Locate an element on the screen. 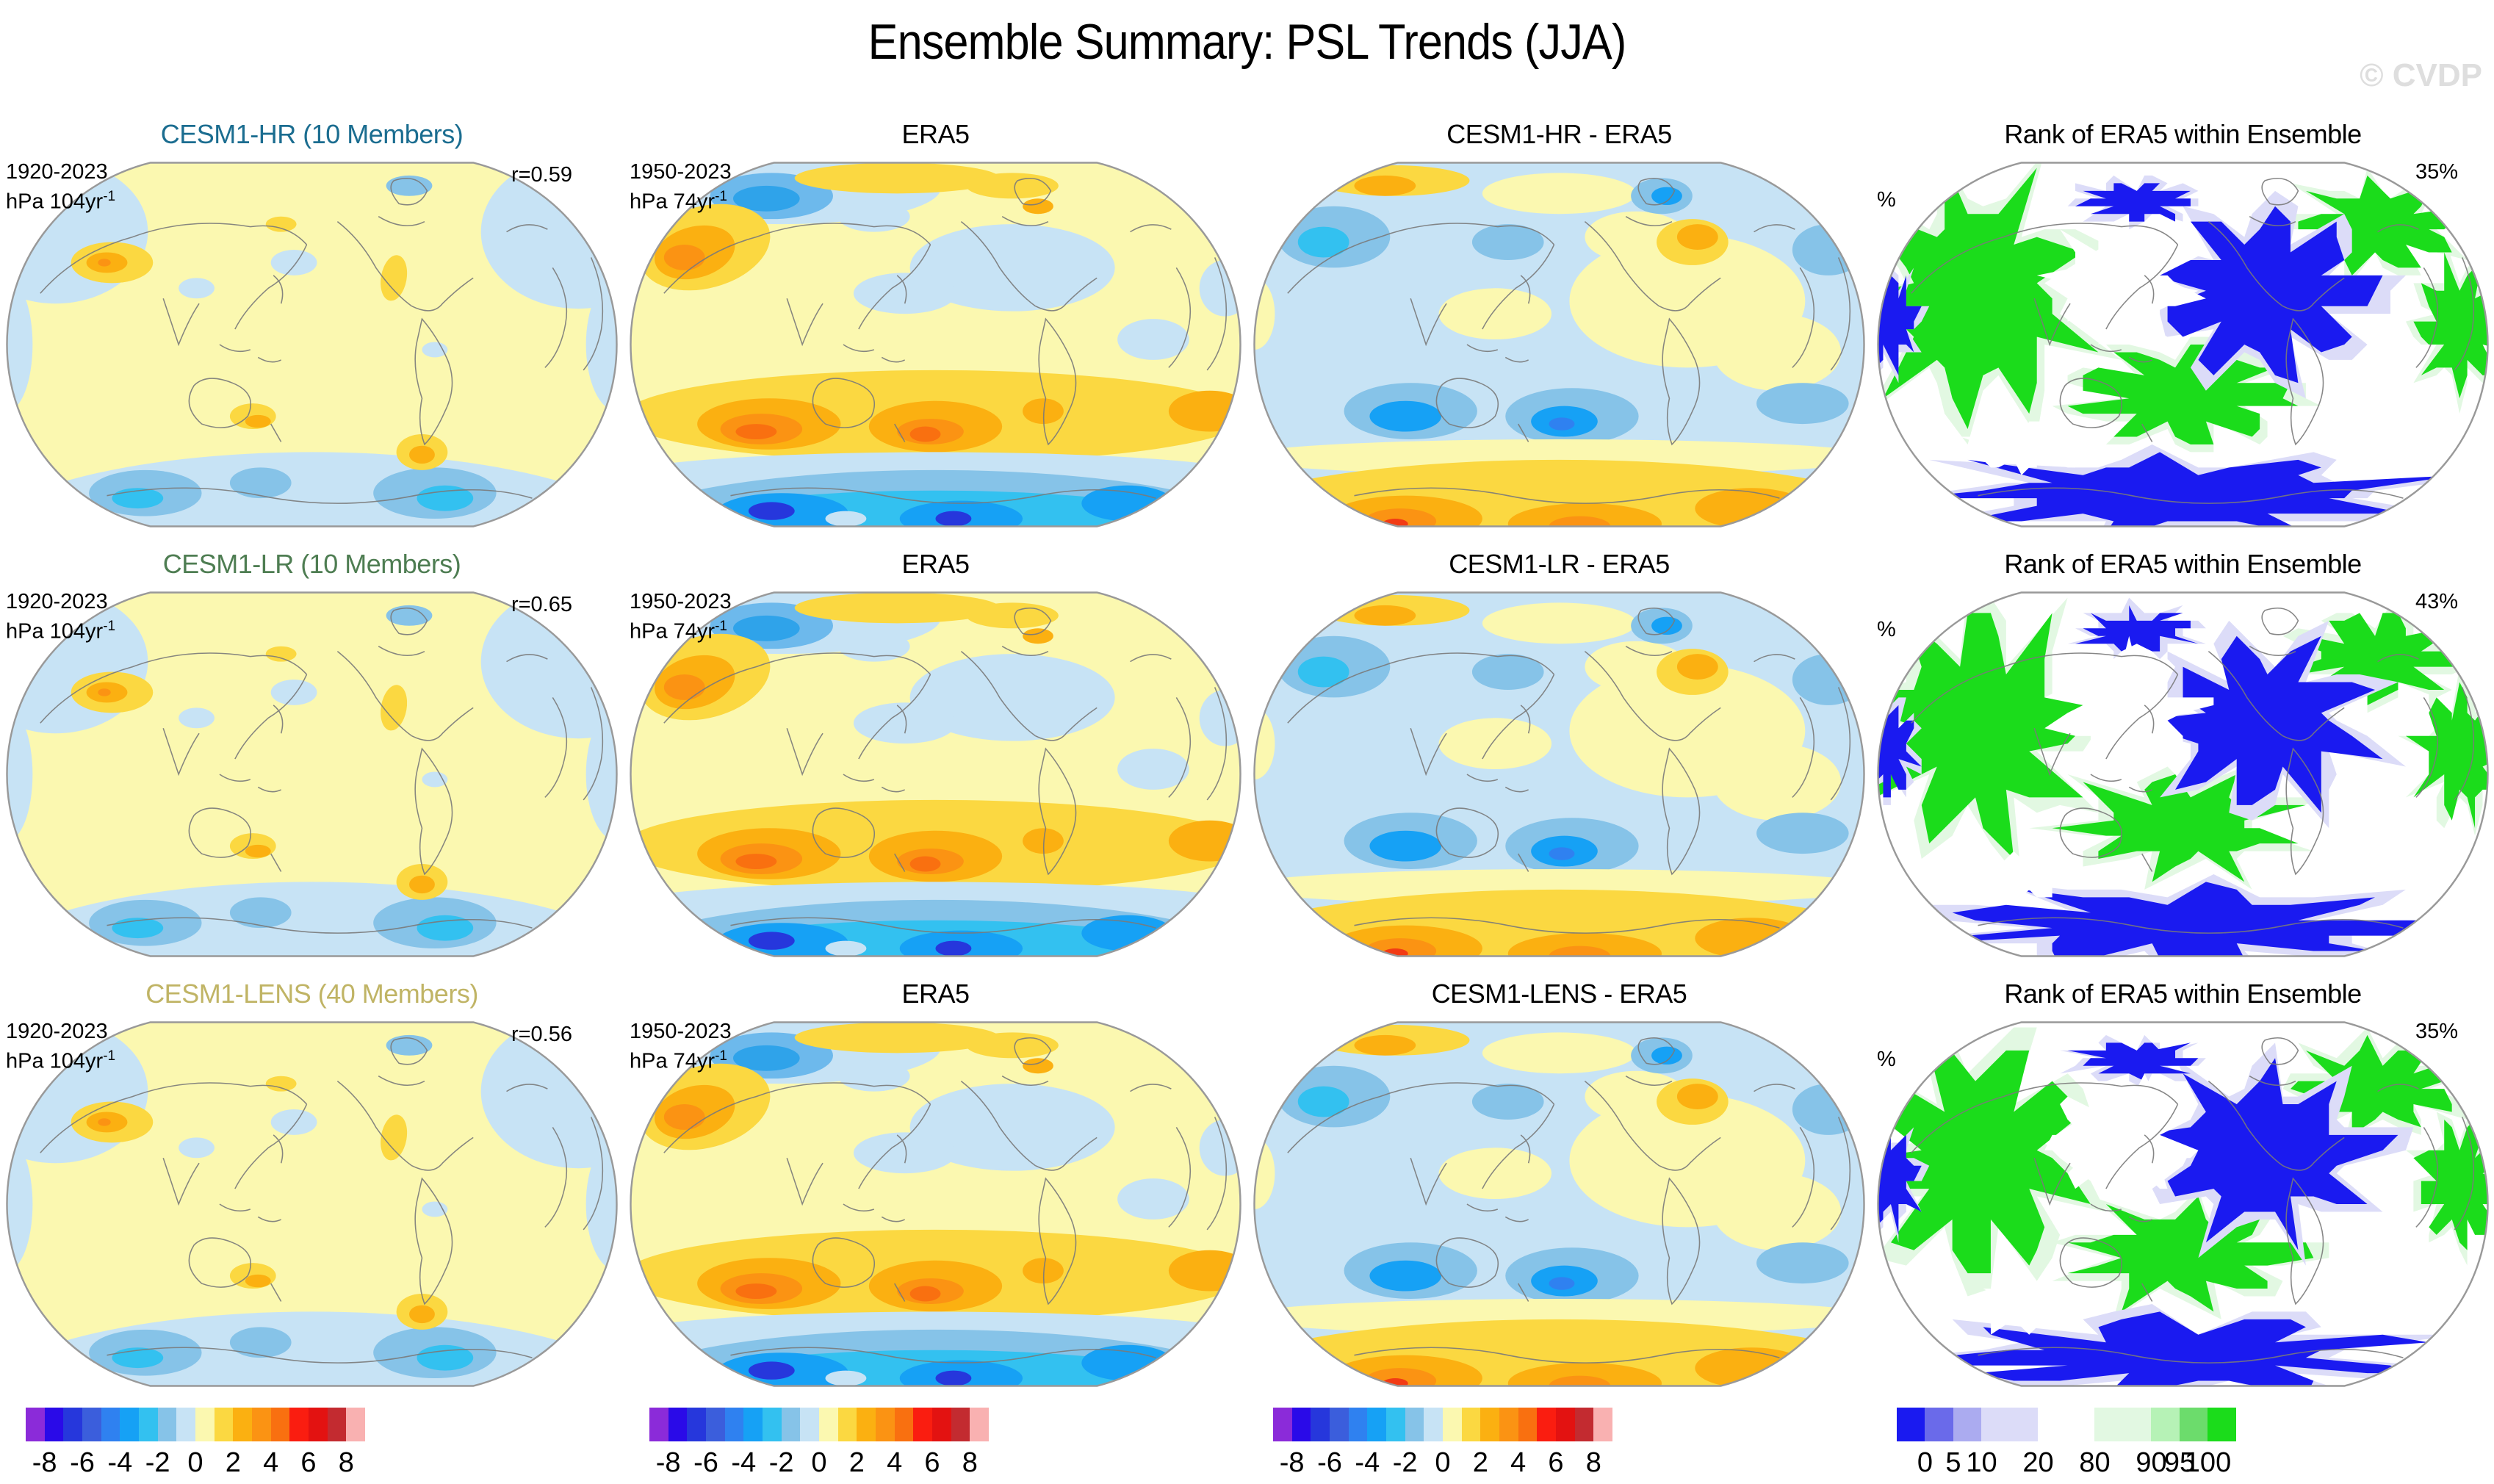 The image size is (2494, 1484). rank-colorbar: 0 5 10 20 80 90 95 100 is located at coordinates (2066, 1443).